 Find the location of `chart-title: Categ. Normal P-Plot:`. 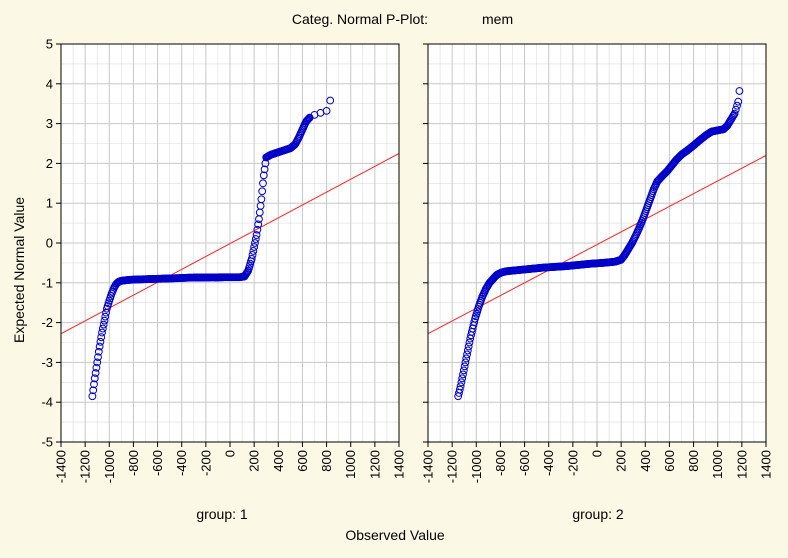

chart-title: Categ. Normal P-Plot: is located at coordinates (360, 19).